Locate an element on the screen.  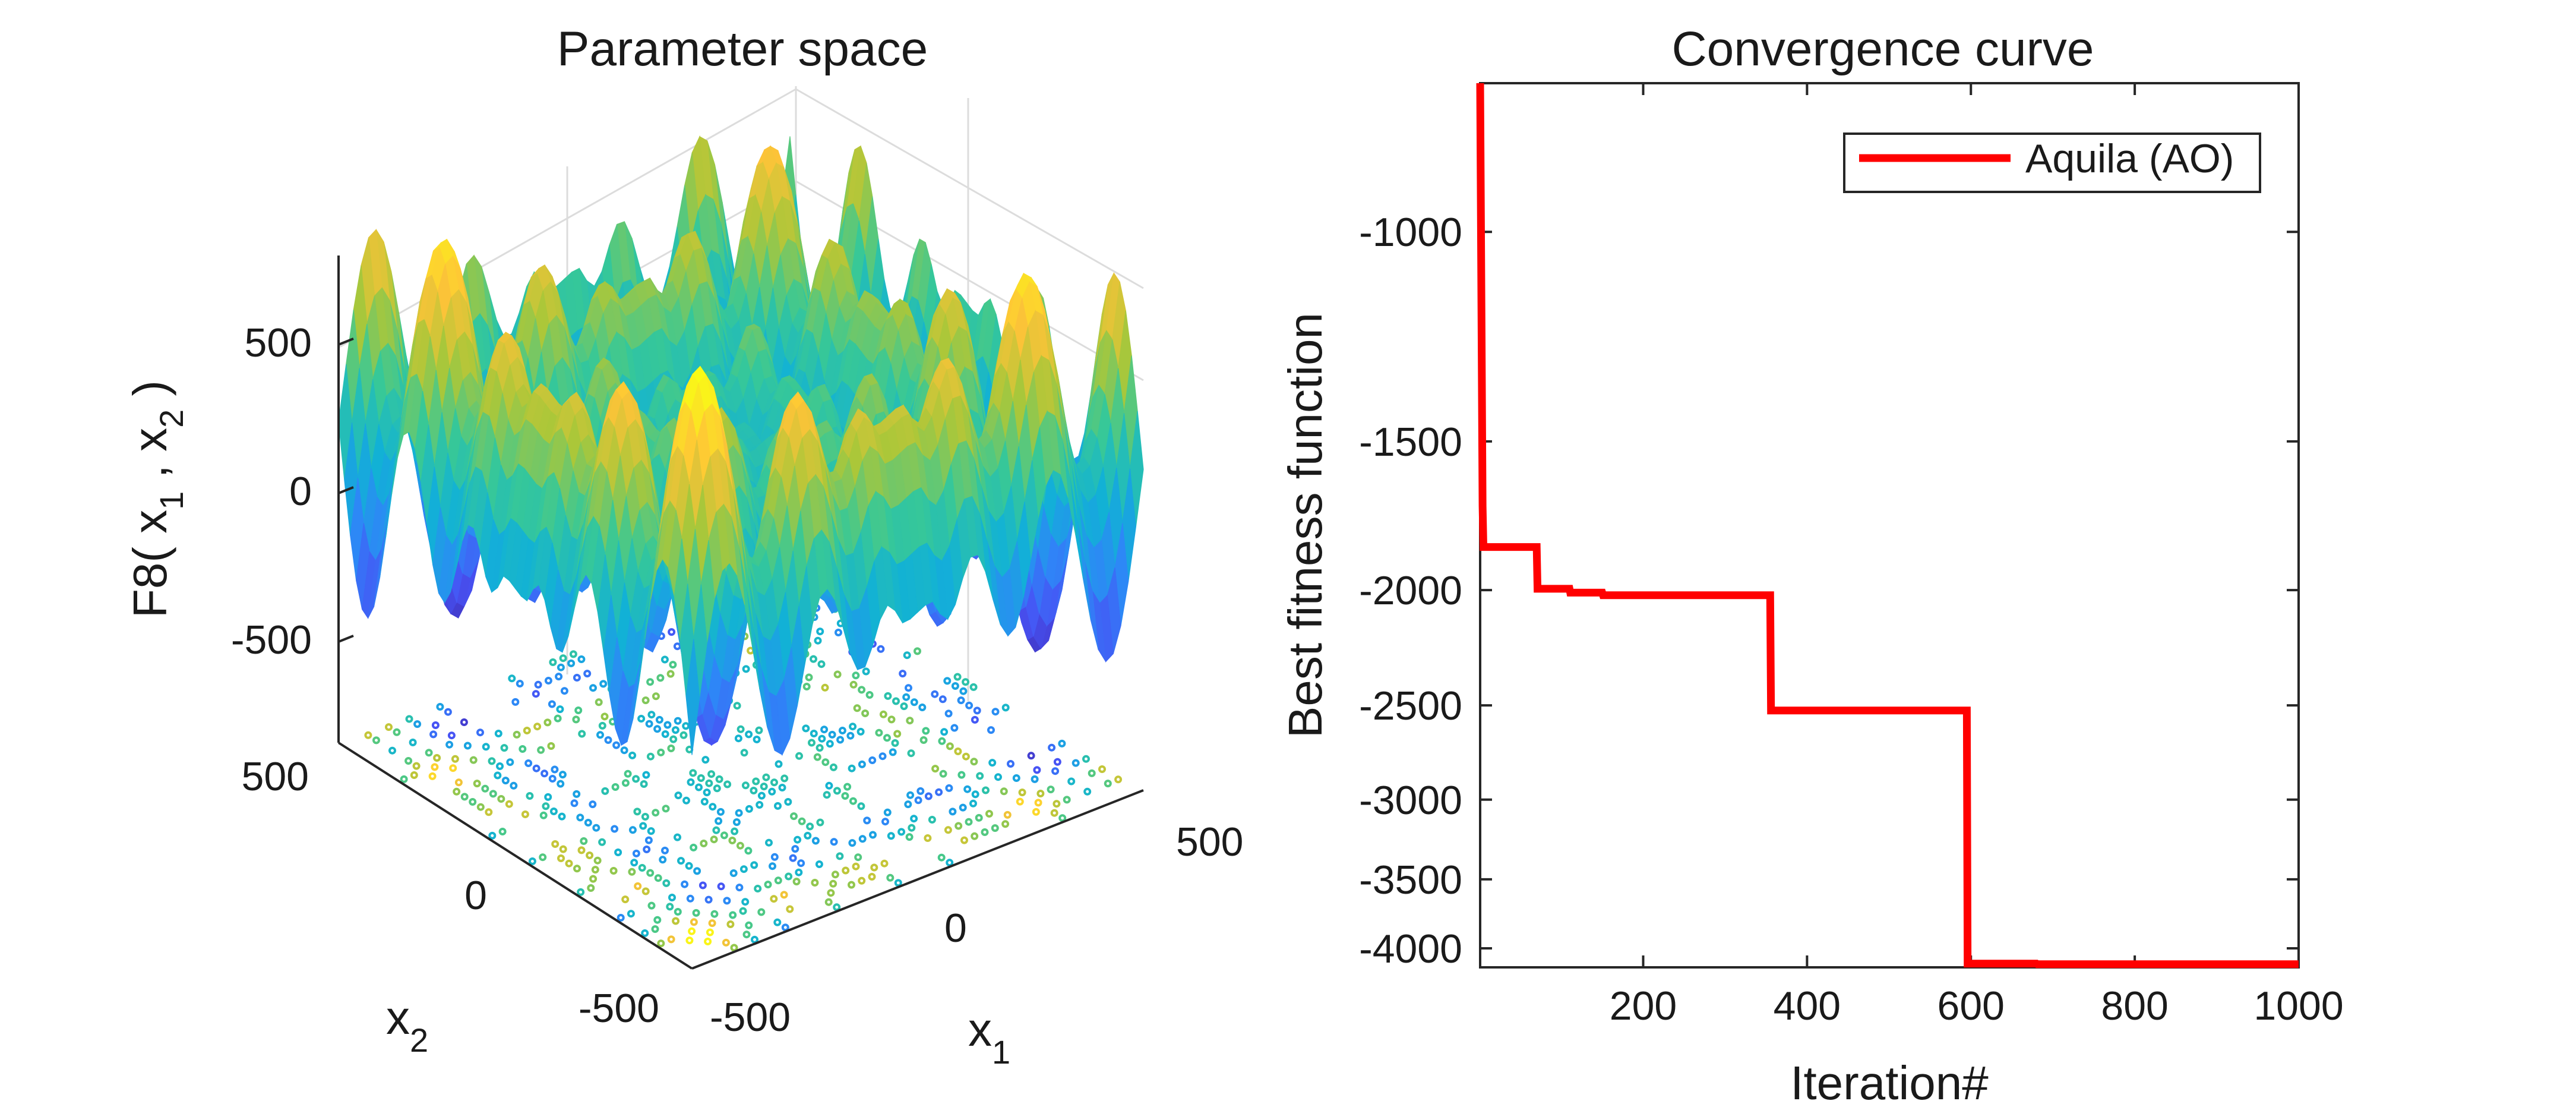
x-tick-label: 1000 is located at coordinates (2298, 1006).